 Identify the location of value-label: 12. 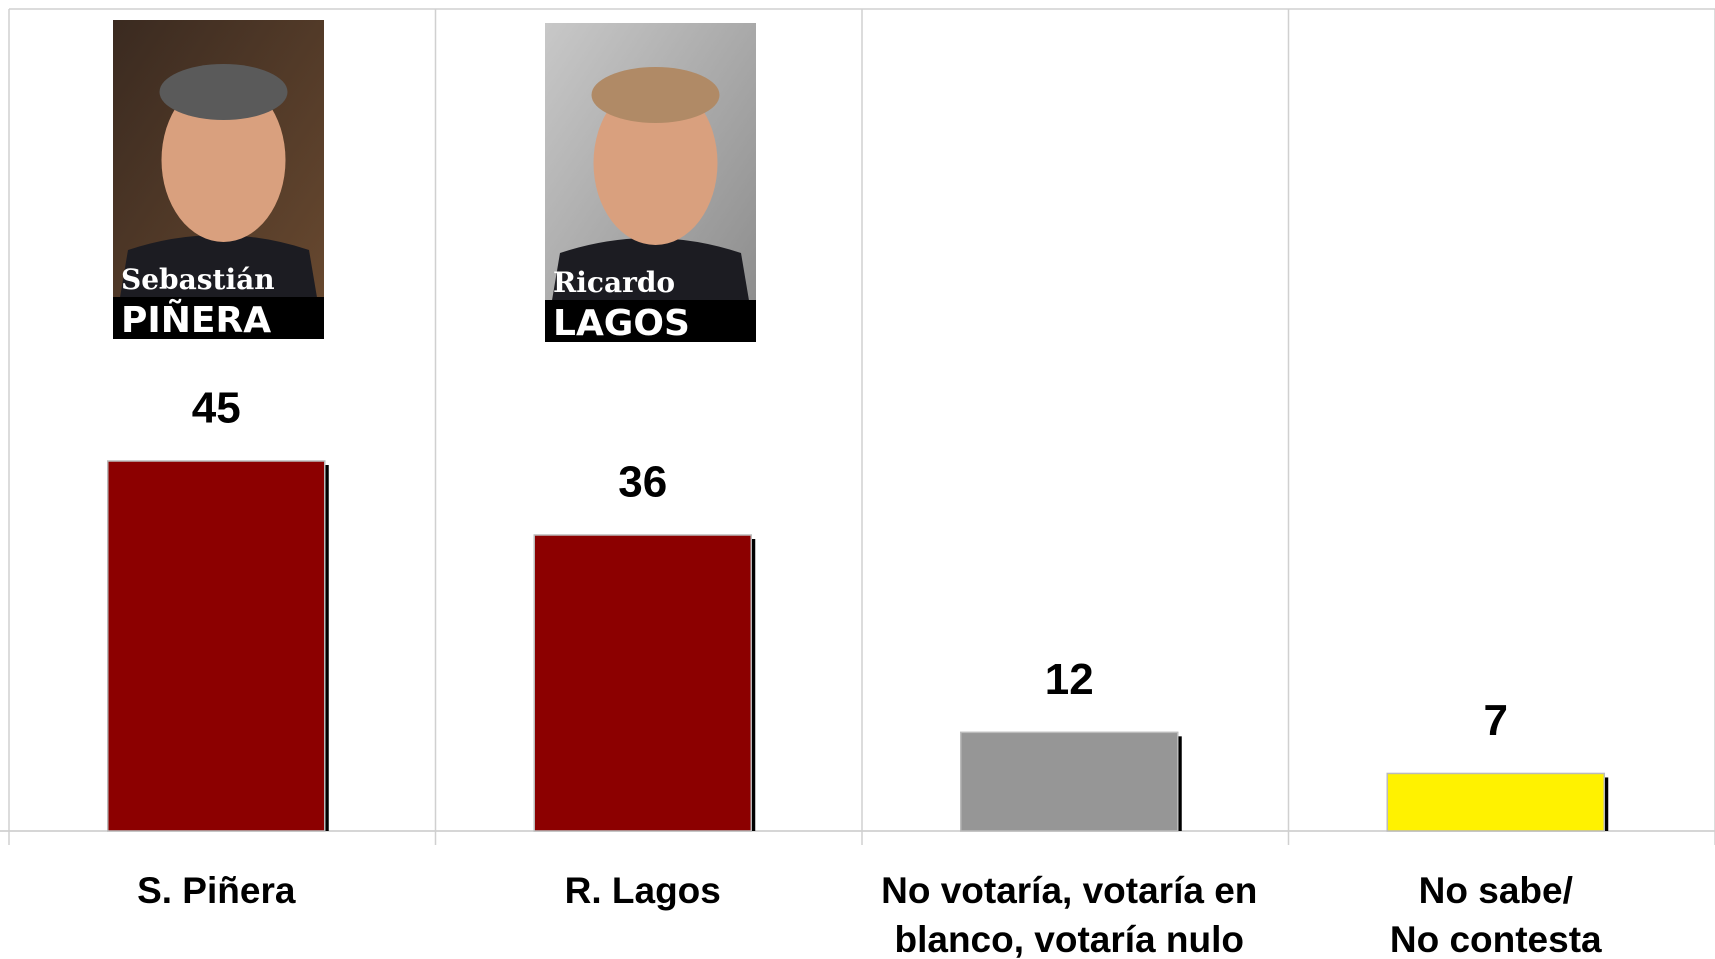
(1069, 679).